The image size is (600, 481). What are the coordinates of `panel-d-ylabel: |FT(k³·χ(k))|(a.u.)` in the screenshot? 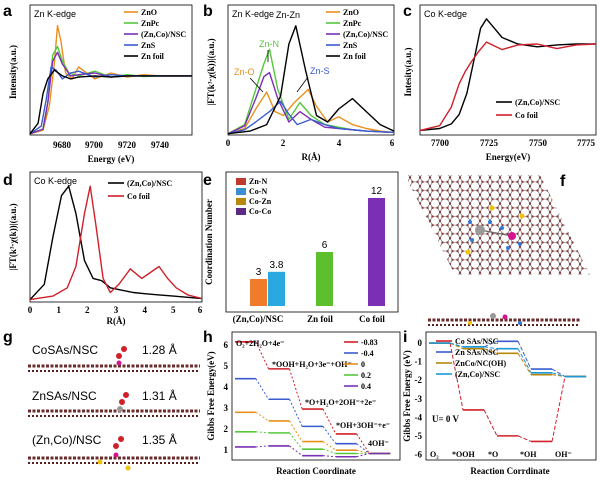 It's located at (13, 236).